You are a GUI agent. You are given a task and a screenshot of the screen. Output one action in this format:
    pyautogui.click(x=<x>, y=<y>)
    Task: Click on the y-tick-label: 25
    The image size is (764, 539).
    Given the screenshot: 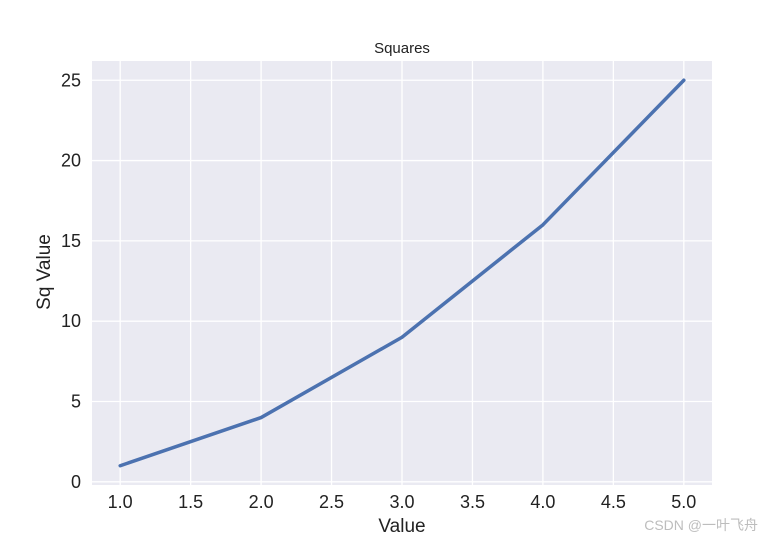 What is the action you would take?
    pyautogui.click(x=71, y=80)
    